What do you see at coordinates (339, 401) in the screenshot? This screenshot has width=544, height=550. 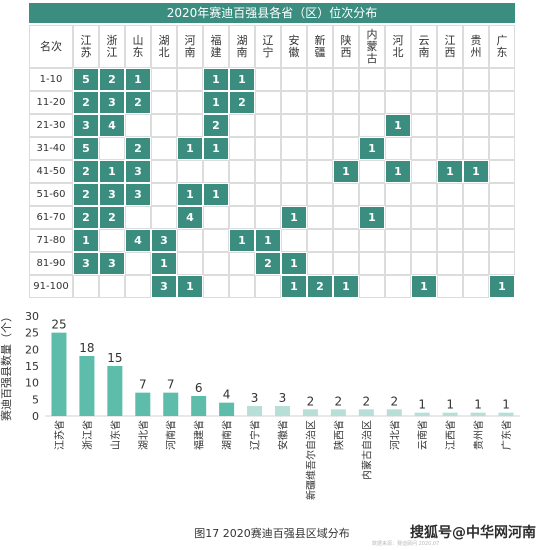 I see `bar-value-label: 2` at bounding box center [339, 401].